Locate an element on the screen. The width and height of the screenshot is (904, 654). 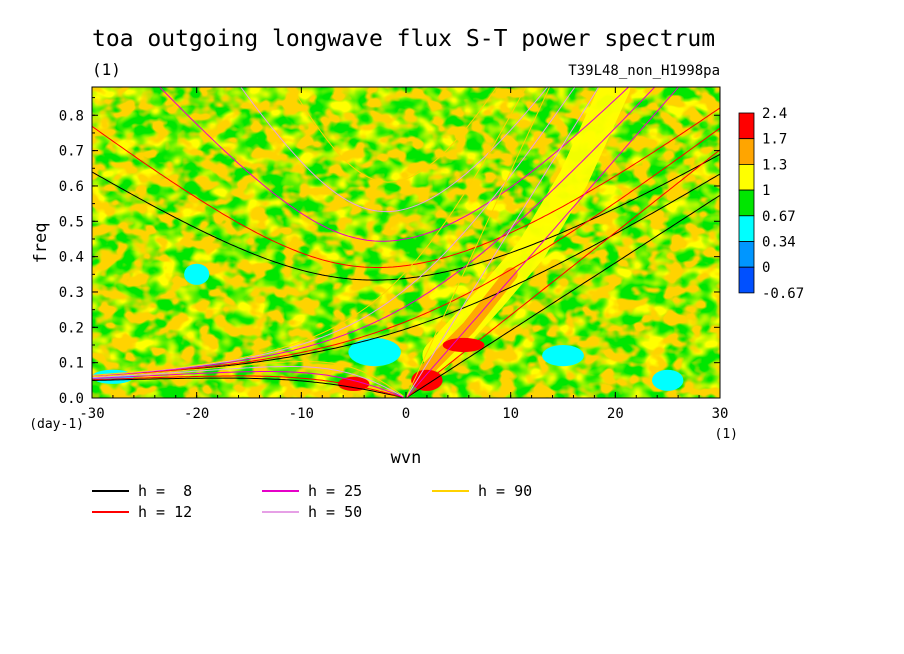
x-tick-label: 20 is located at coordinates (615, 414).